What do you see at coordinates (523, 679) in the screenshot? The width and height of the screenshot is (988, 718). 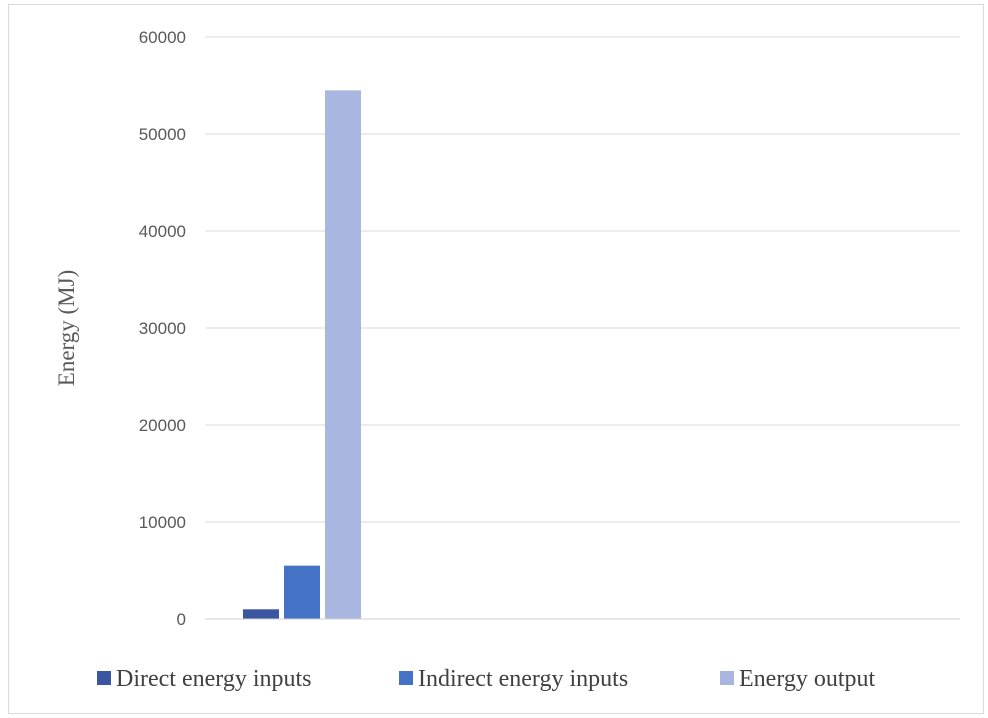 I see `legend-label: Indirect energy inputs` at bounding box center [523, 679].